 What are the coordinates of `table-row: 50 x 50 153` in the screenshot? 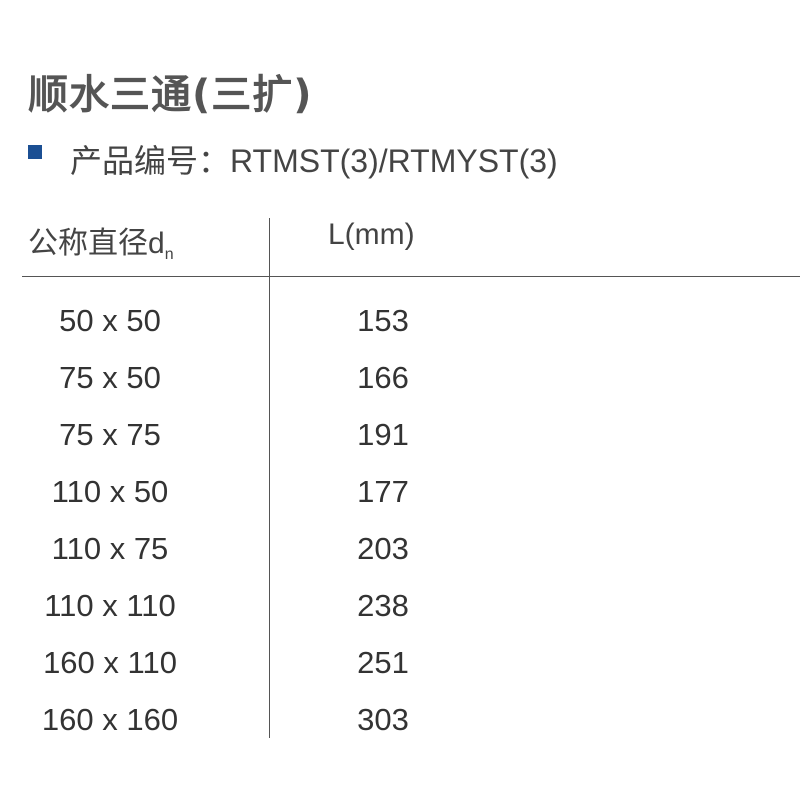 It's located at (400, 319).